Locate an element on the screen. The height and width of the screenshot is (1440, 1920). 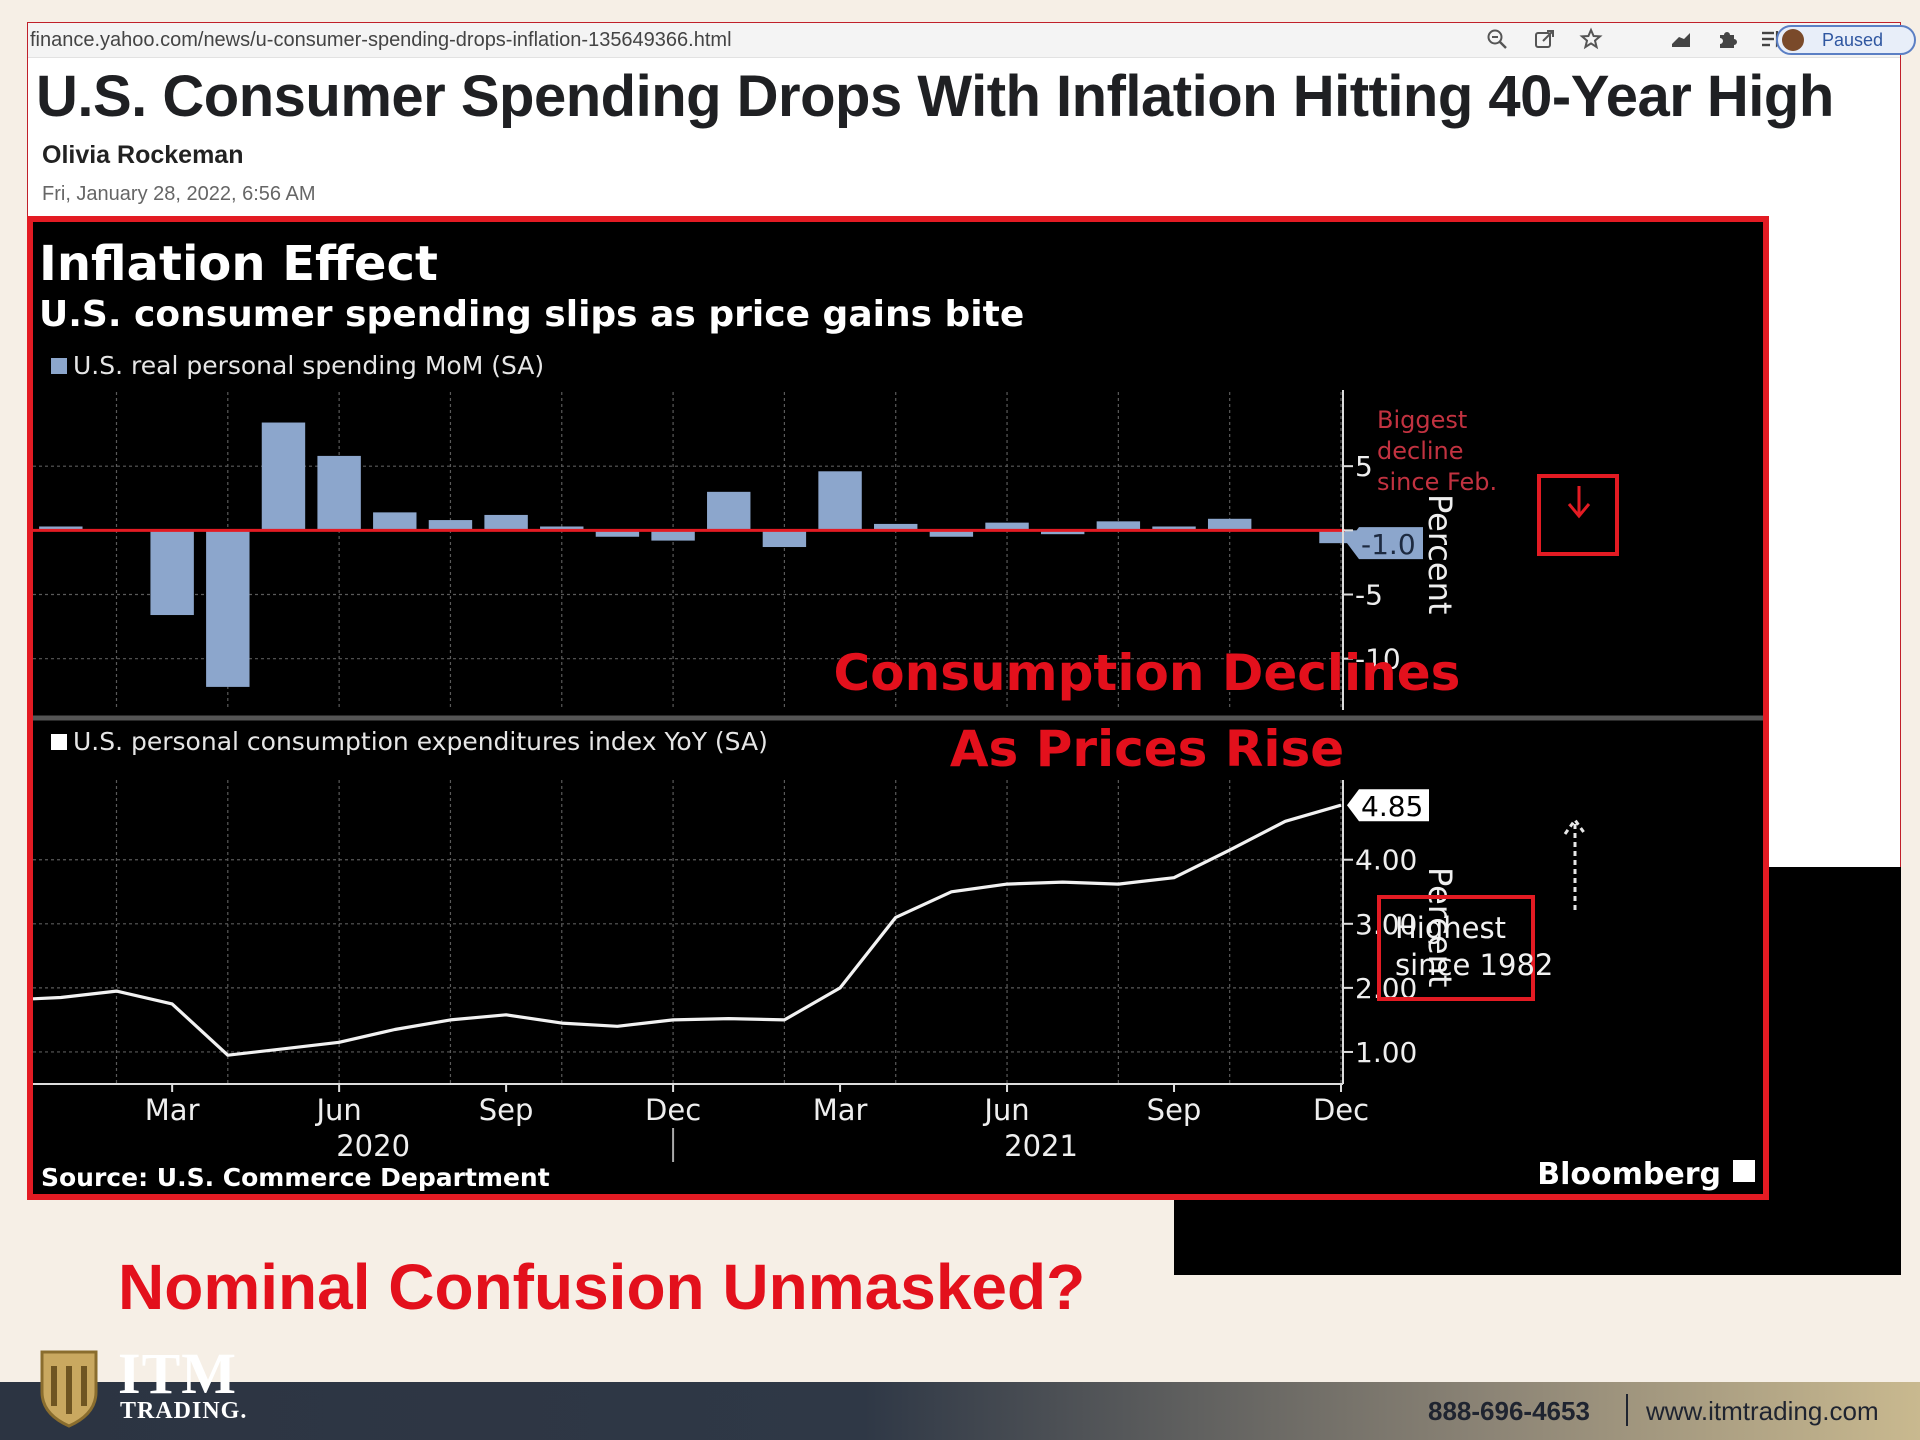
avatar is located at coordinates (1793, 40).